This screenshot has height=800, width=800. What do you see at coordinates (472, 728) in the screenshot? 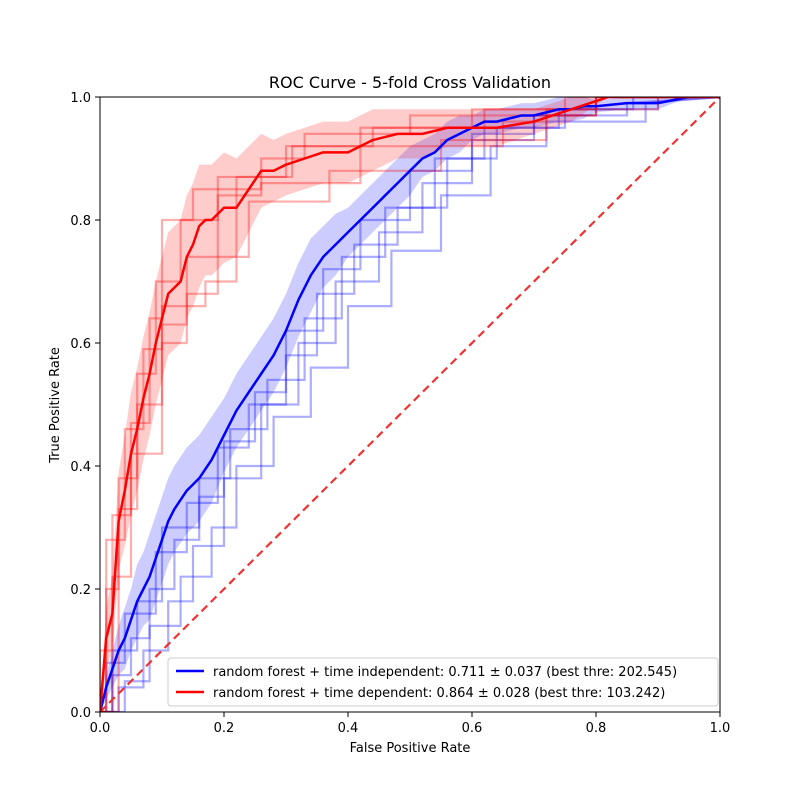
I see `x-tick-label: 0.6` at bounding box center [472, 728].